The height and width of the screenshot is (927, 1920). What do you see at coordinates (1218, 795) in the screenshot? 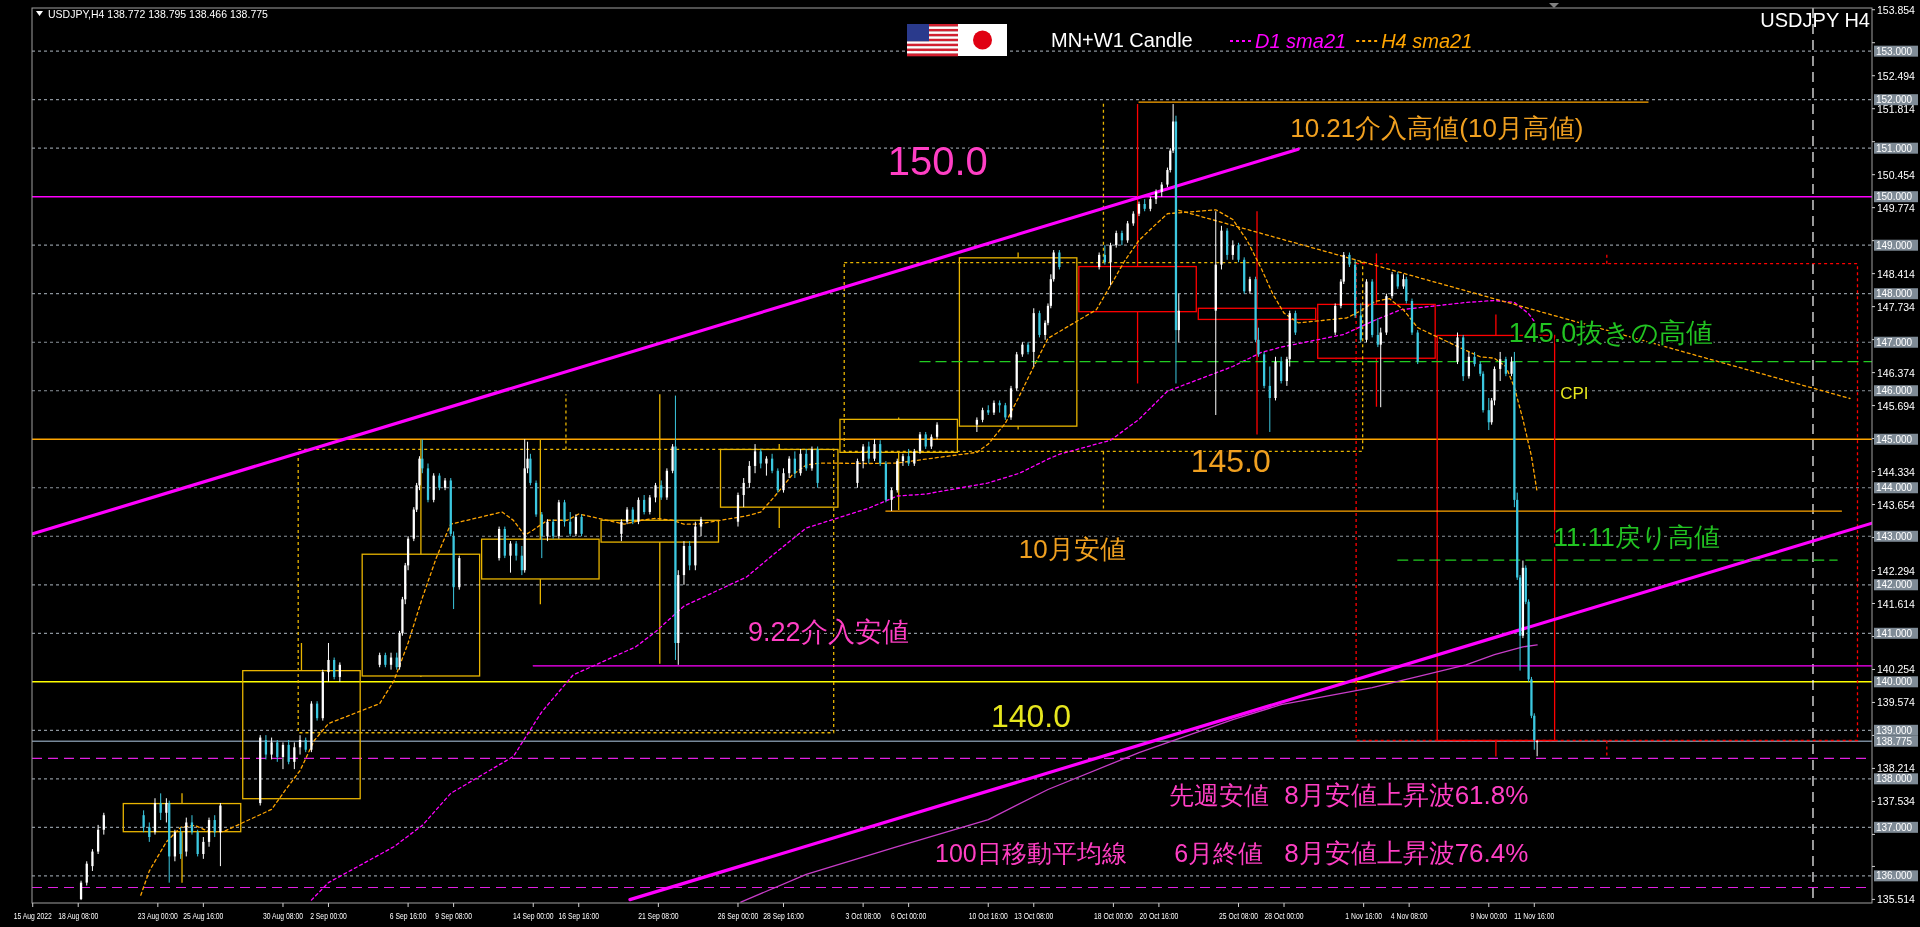
I see `annotation: 先週安値` at bounding box center [1218, 795].